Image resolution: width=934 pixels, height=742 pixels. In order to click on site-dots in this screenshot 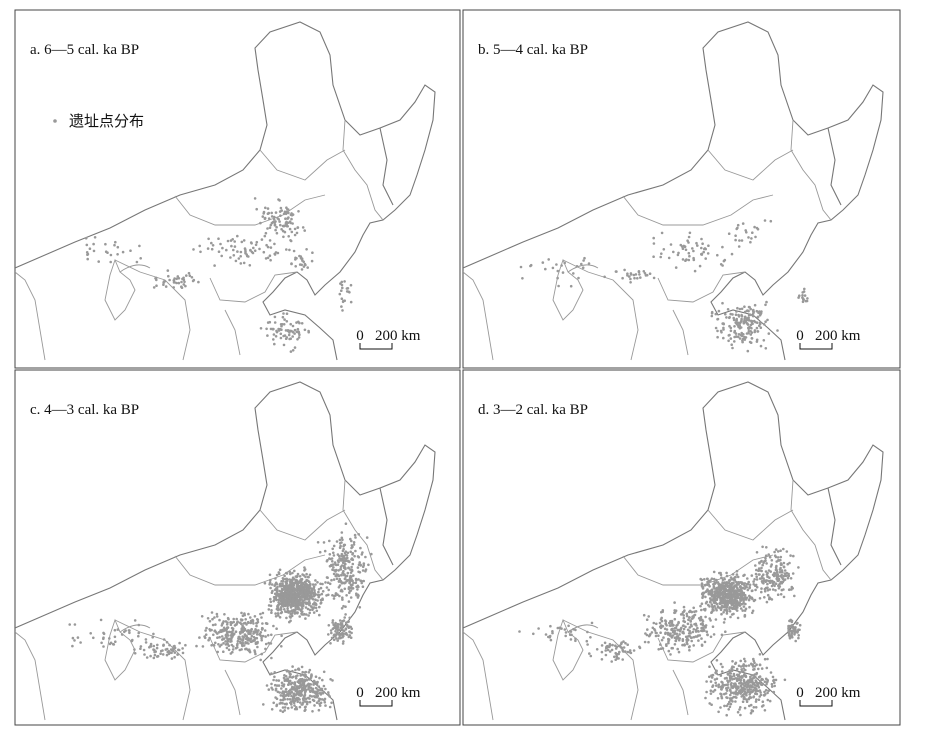, I will do `click(664, 286)`.